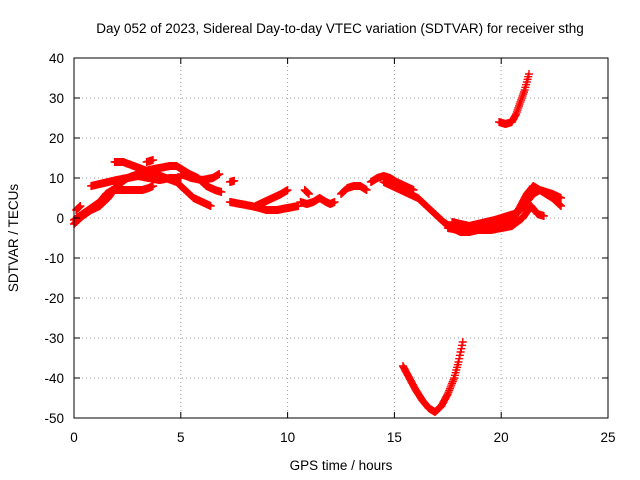 This screenshot has height=480, width=640. I want to click on series-track-f, so click(150, 161).